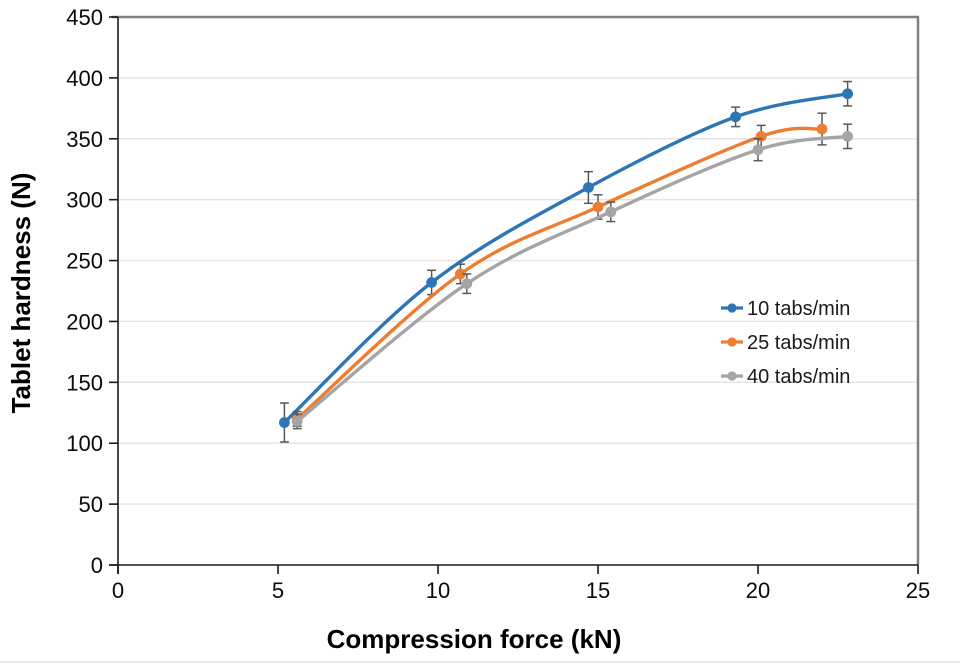  What do you see at coordinates (118, 590) in the screenshot?
I see `x-tick-label: 0` at bounding box center [118, 590].